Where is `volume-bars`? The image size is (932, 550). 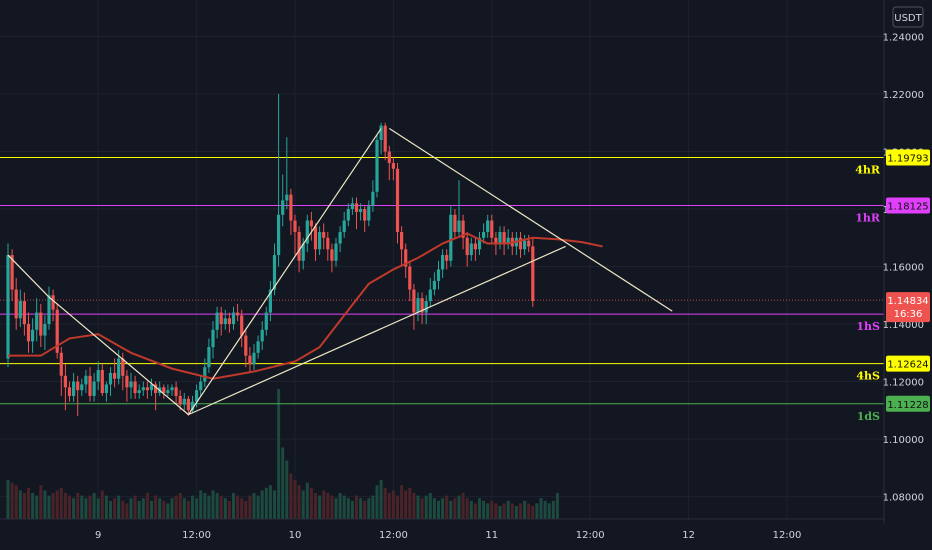
volume-bars is located at coordinates (282, 454).